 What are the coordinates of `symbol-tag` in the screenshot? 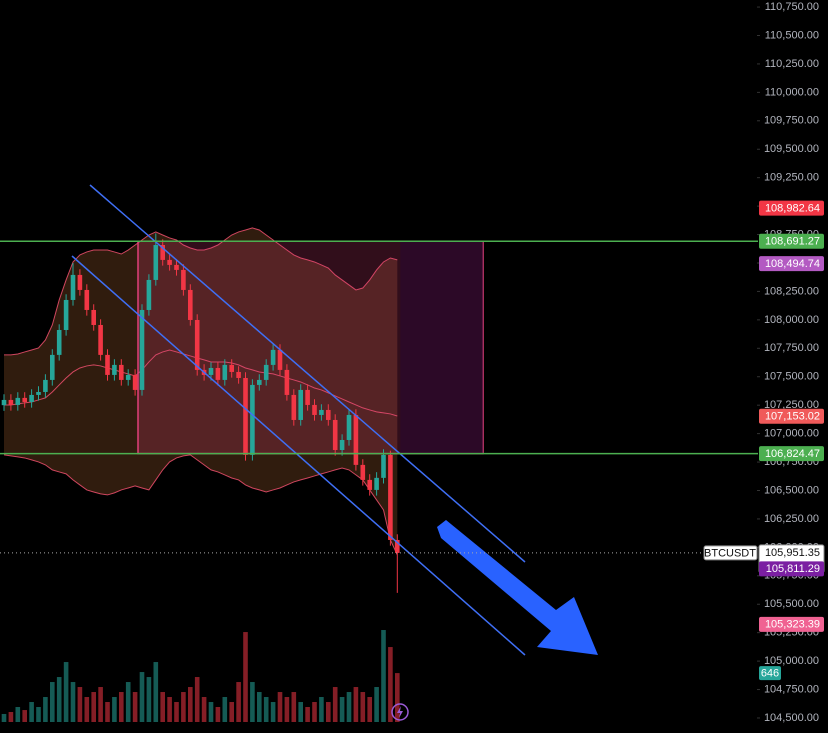 It's located at (730, 553).